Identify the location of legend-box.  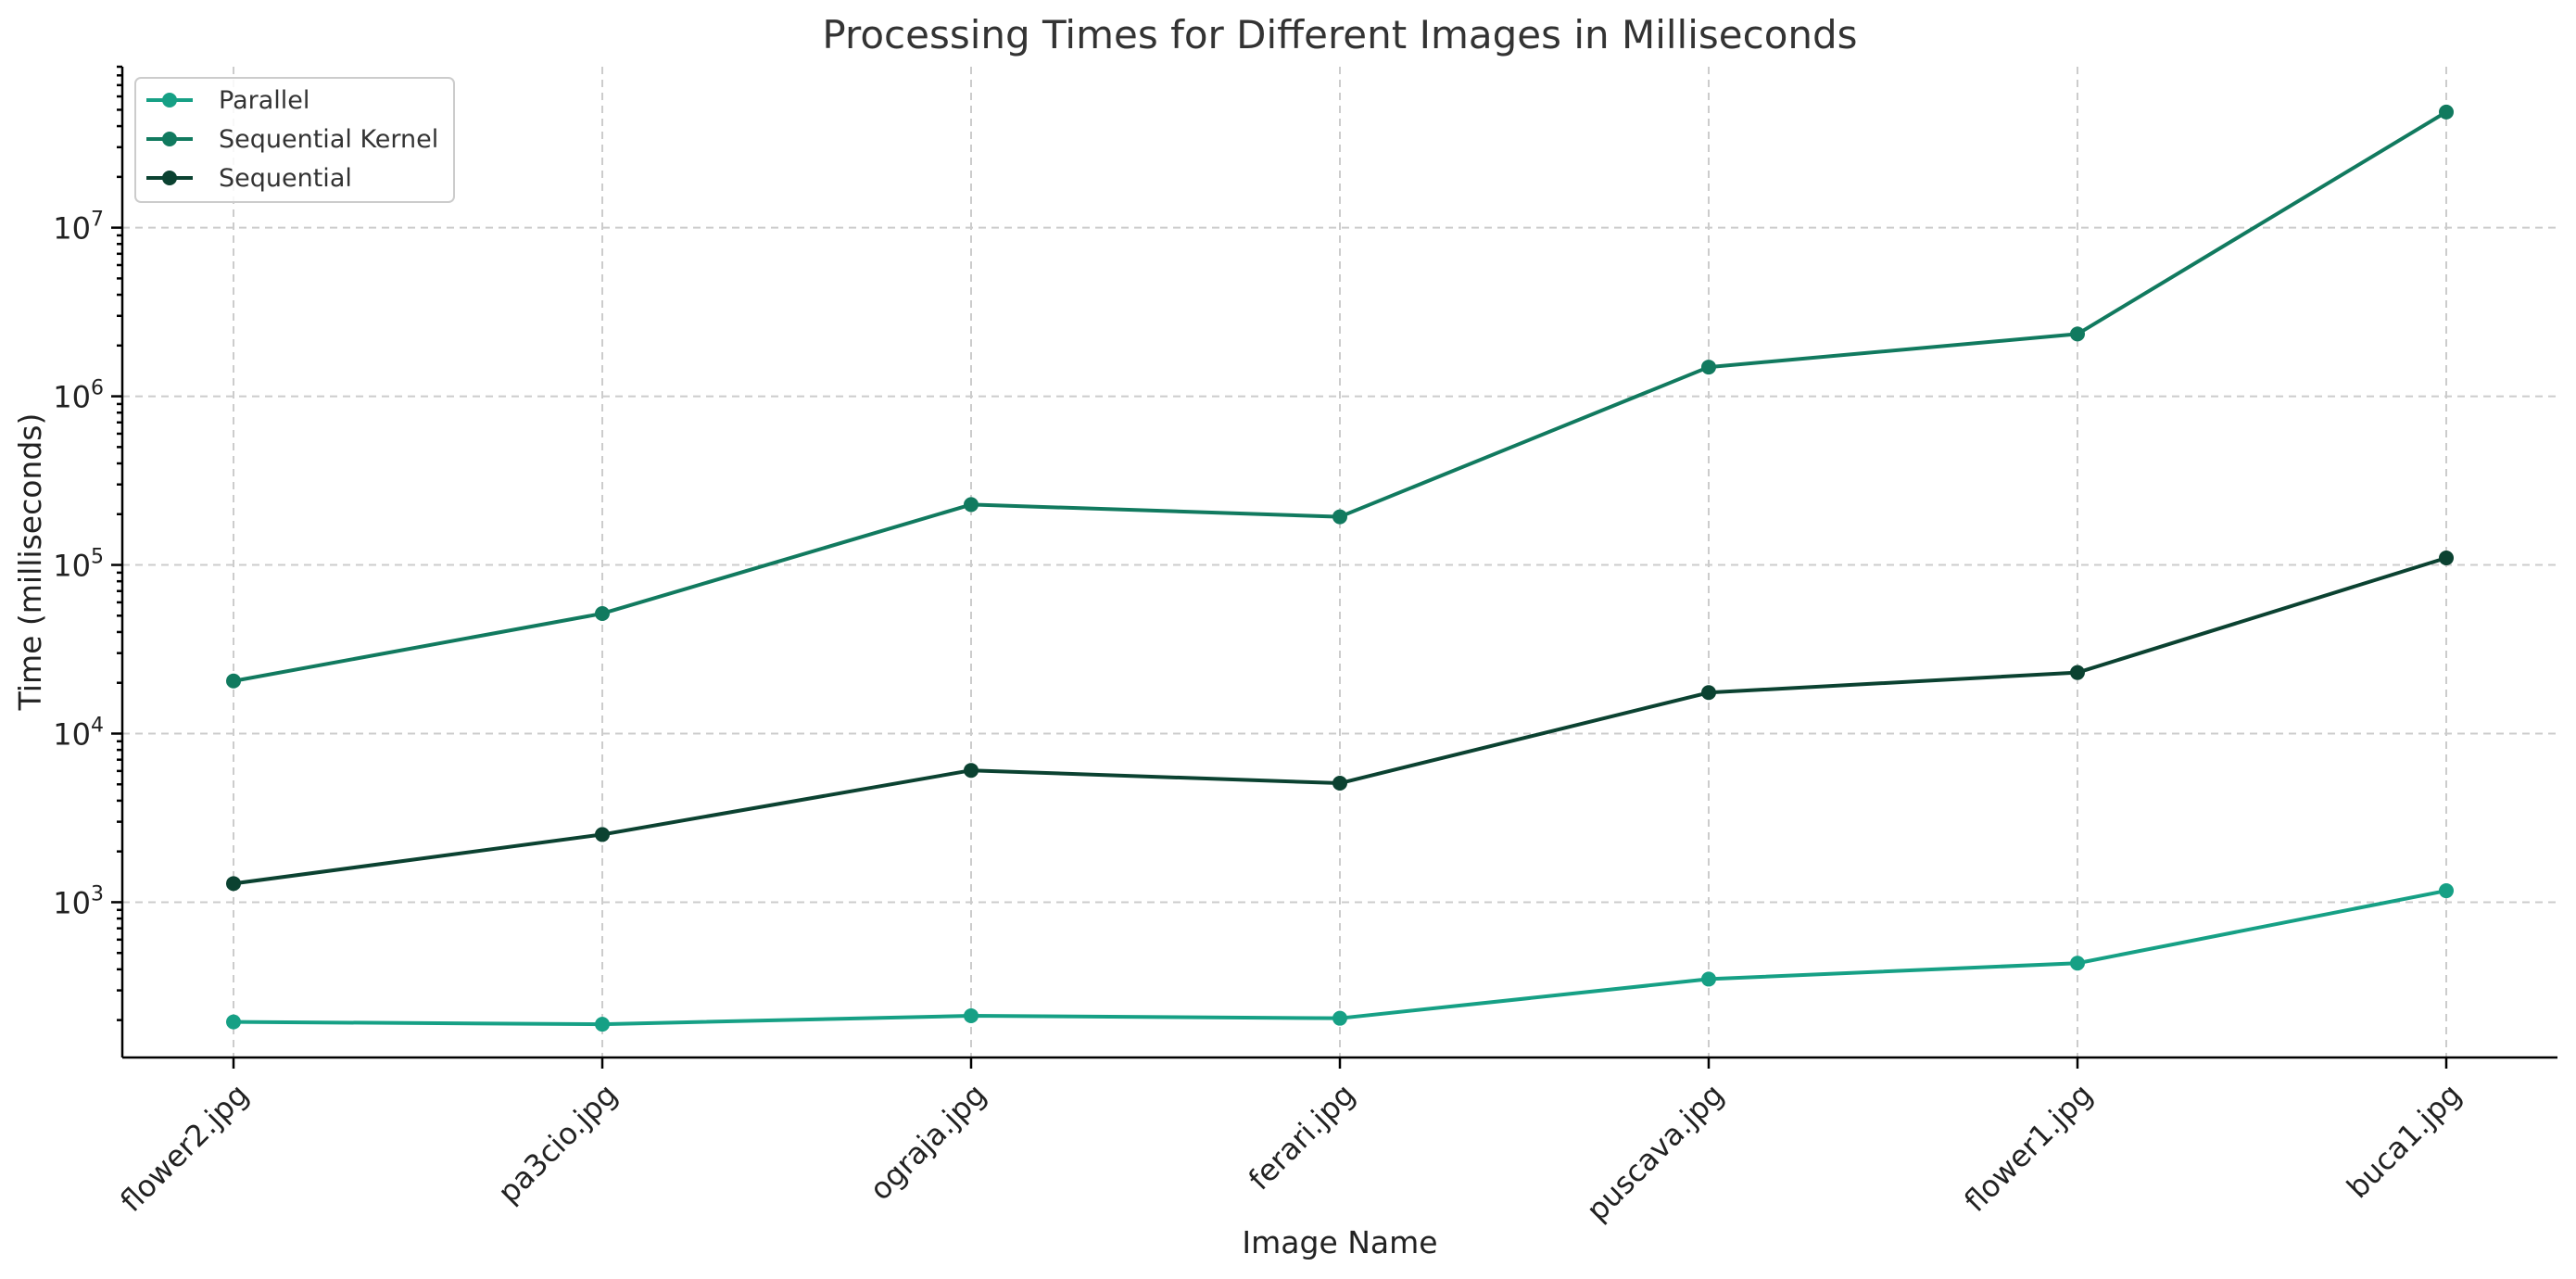
(294, 140).